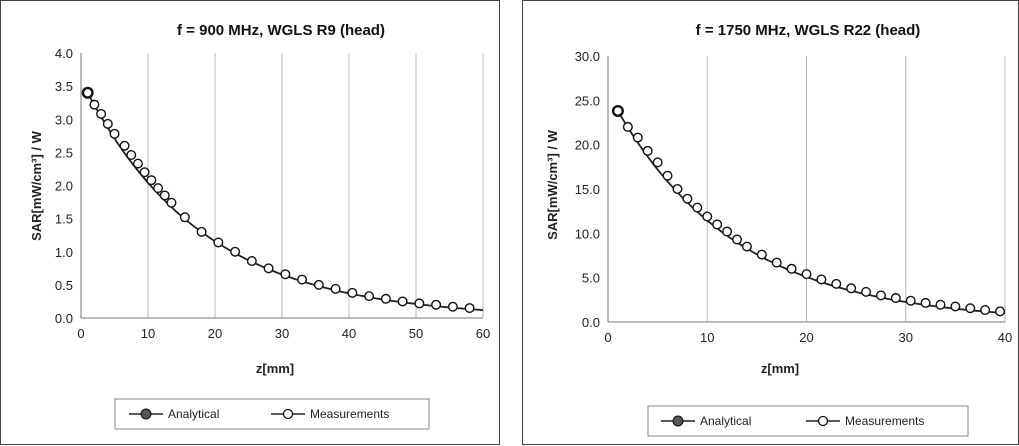 The width and height of the screenshot is (1019, 446). What do you see at coordinates (64, 53) in the screenshot?
I see `y-tick-label: 4.0` at bounding box center [64, 53].